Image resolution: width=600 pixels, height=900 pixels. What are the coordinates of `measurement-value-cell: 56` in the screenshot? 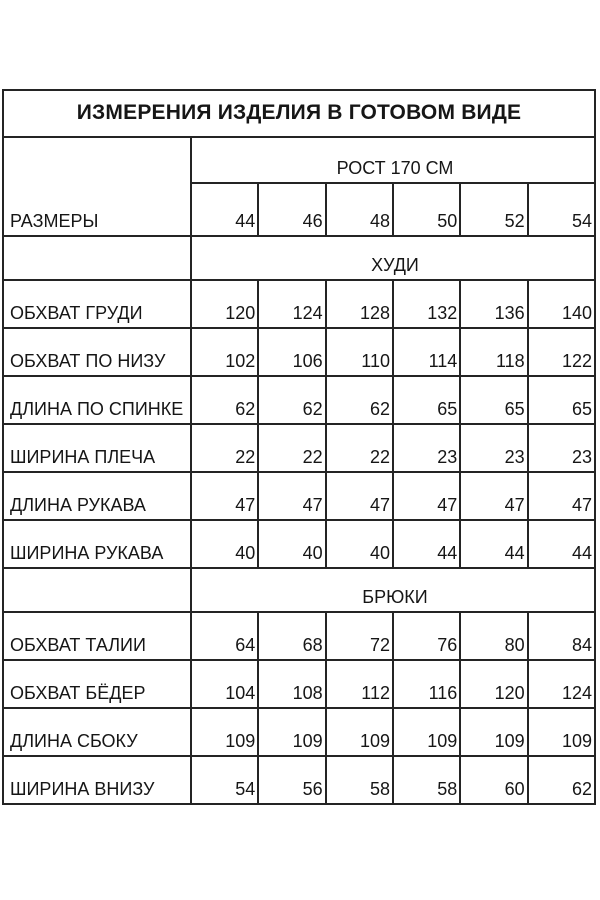 It's located at (292, 780).